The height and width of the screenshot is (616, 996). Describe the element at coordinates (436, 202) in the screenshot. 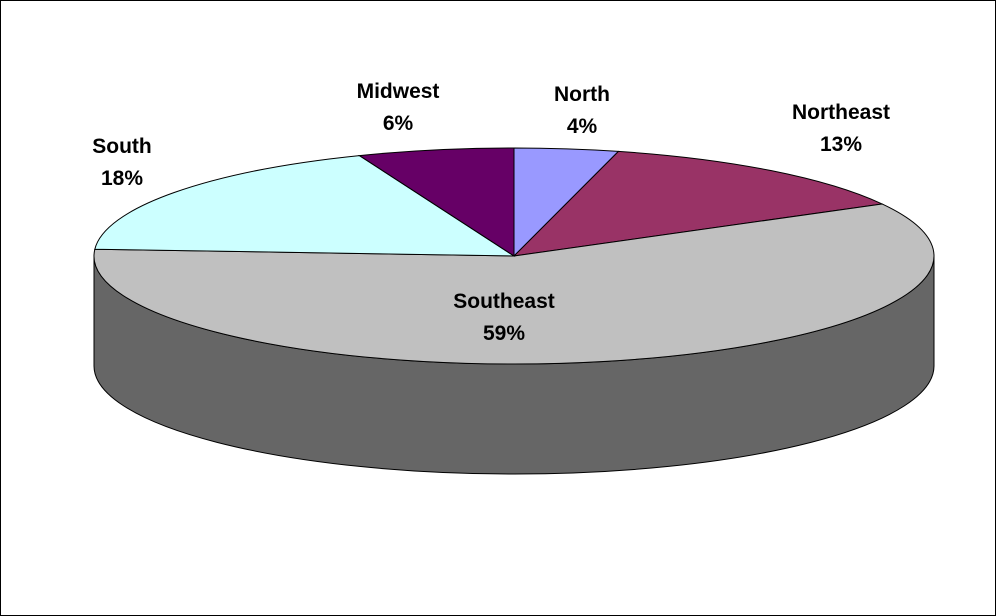

I see `pie-slice-midwest` at that location.